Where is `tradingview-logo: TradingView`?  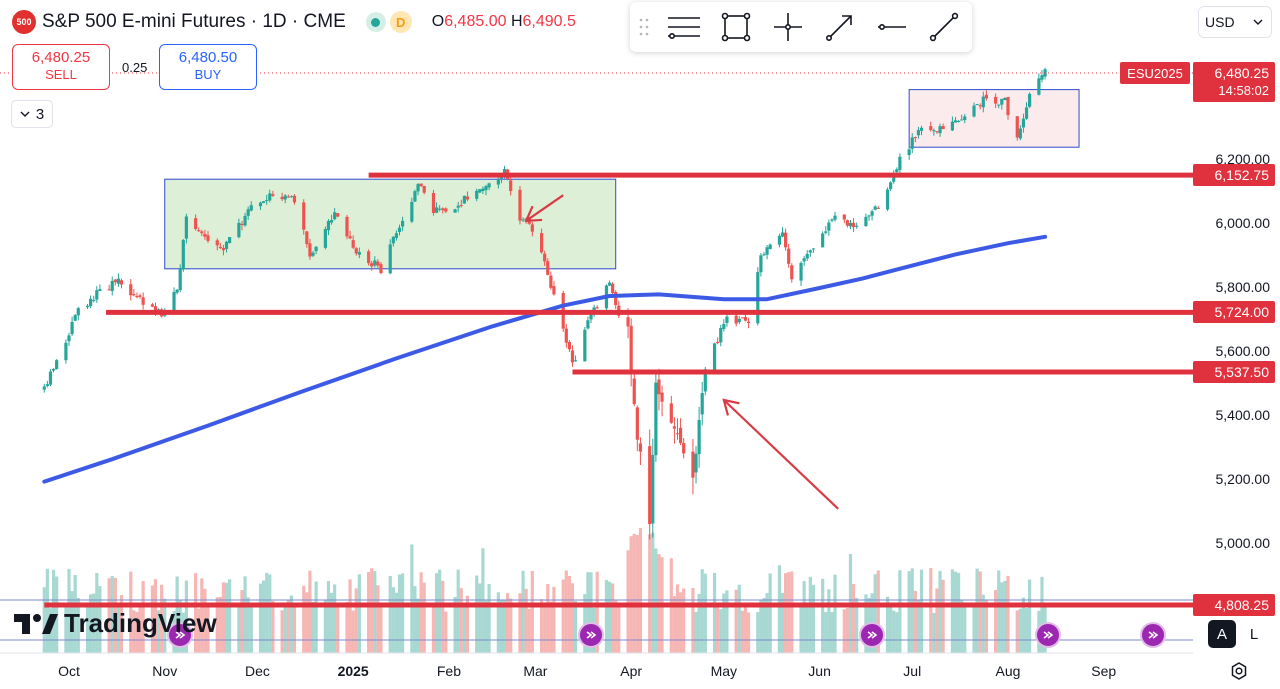
tradingview-logo: TradingView is located at coordinates (114, 623).